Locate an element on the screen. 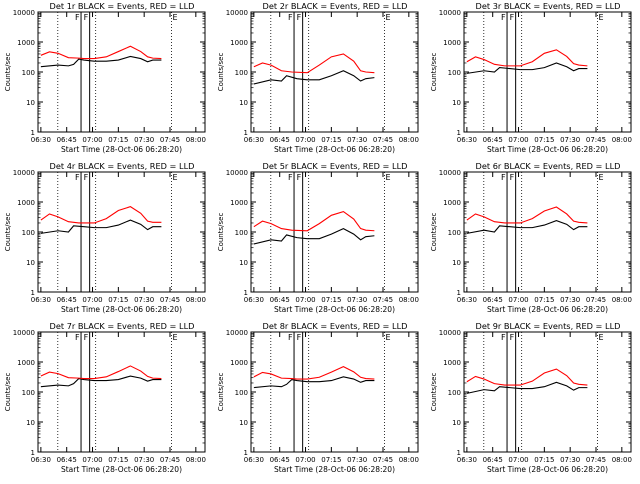 The image size is (640, 484). chart-title: Det 5r BLACK = Events, RED = LLD is located at coordinates (335, 166).